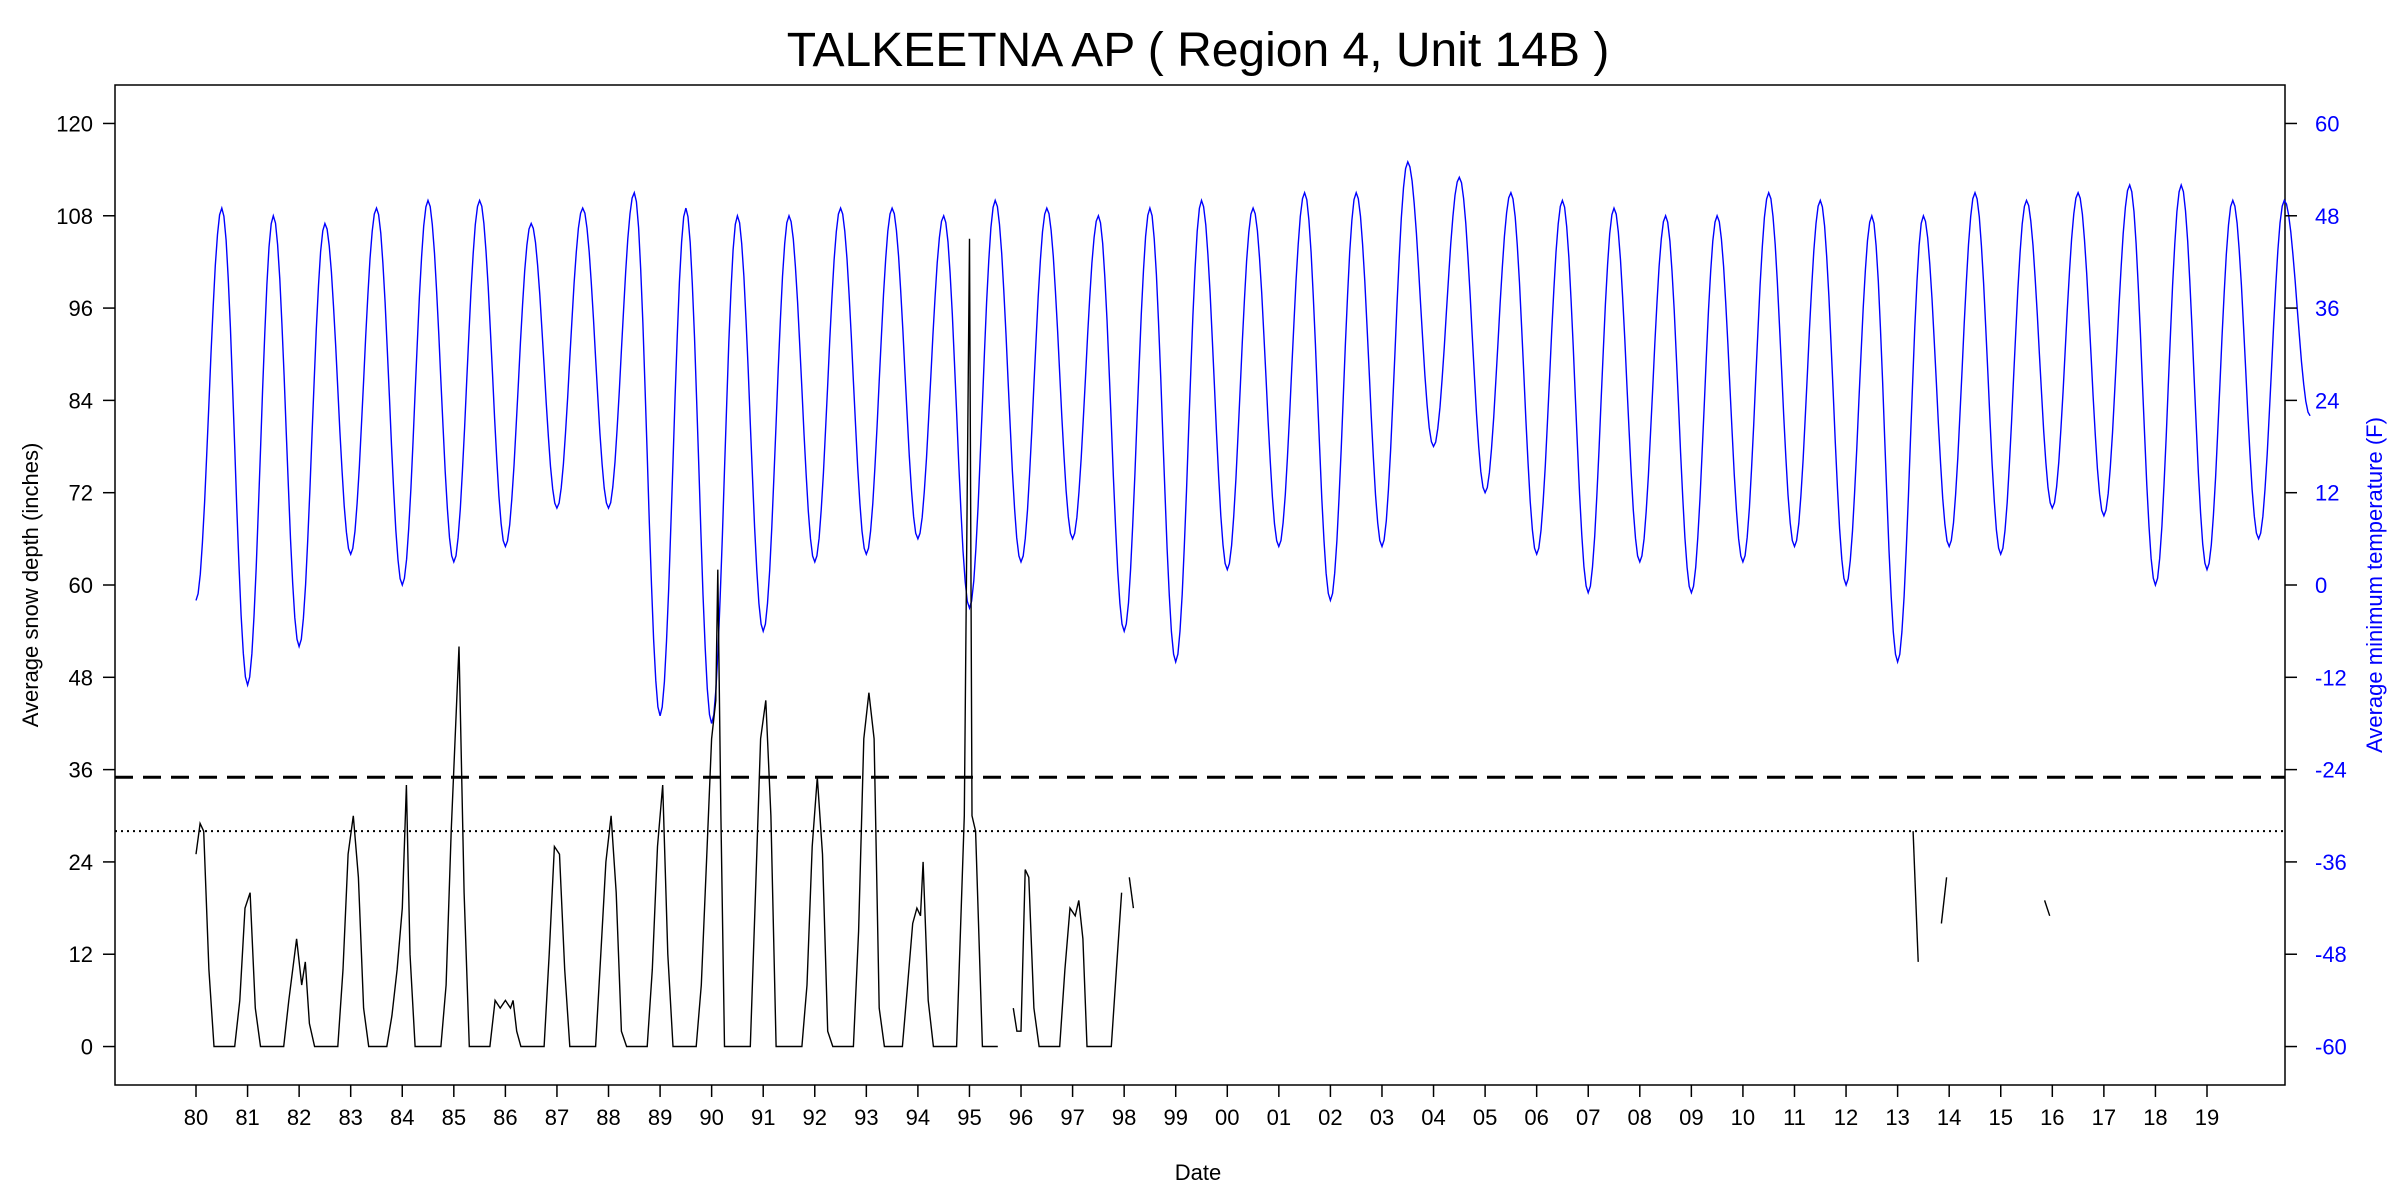 The width and height of the screenshot is (2400, 1200). I want to click on x-tick-label: 98, so click(1124, 1117).